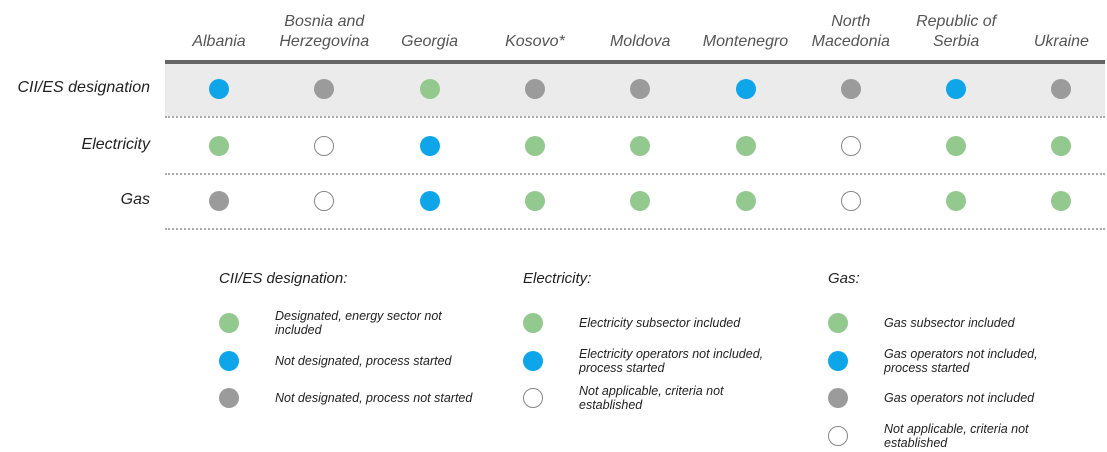  Describe the element at coordinates (949, 323) in the screenshot. I see `legend-label: Gas subsector included` at that location.